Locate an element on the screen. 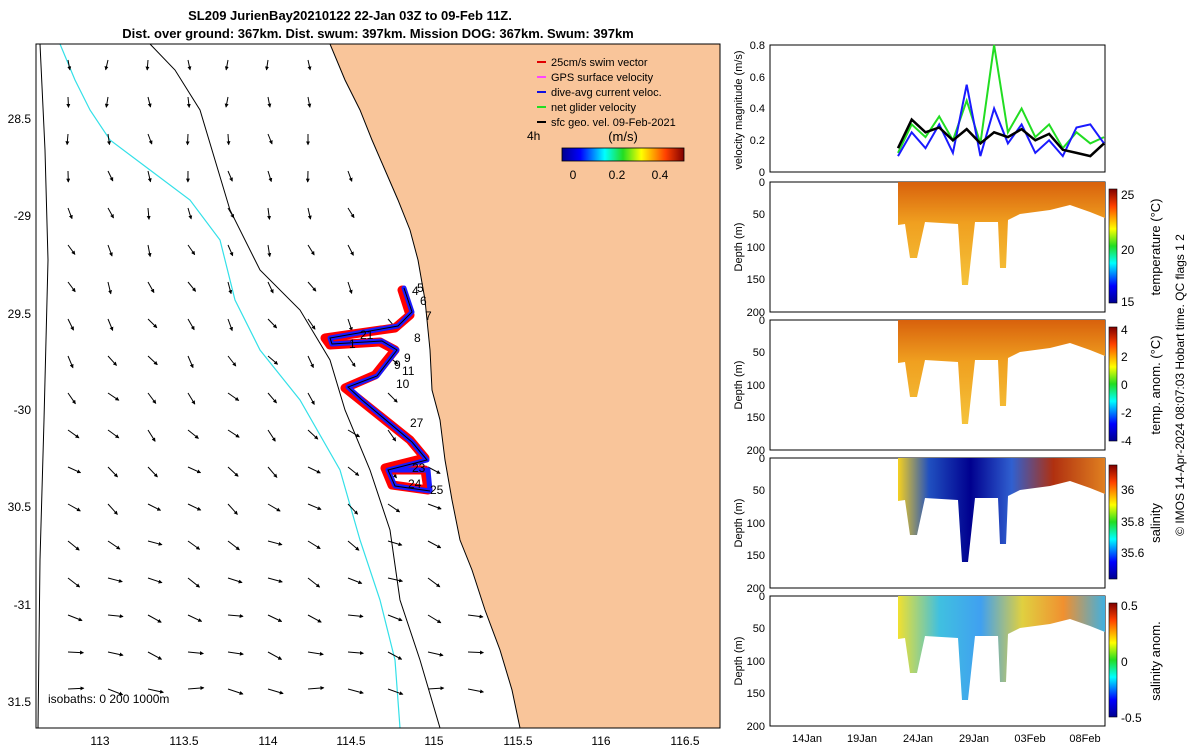 This screenshot has height=755, width=1200. time-tick-label: 03Feb is located at coordinates (1029, 739).